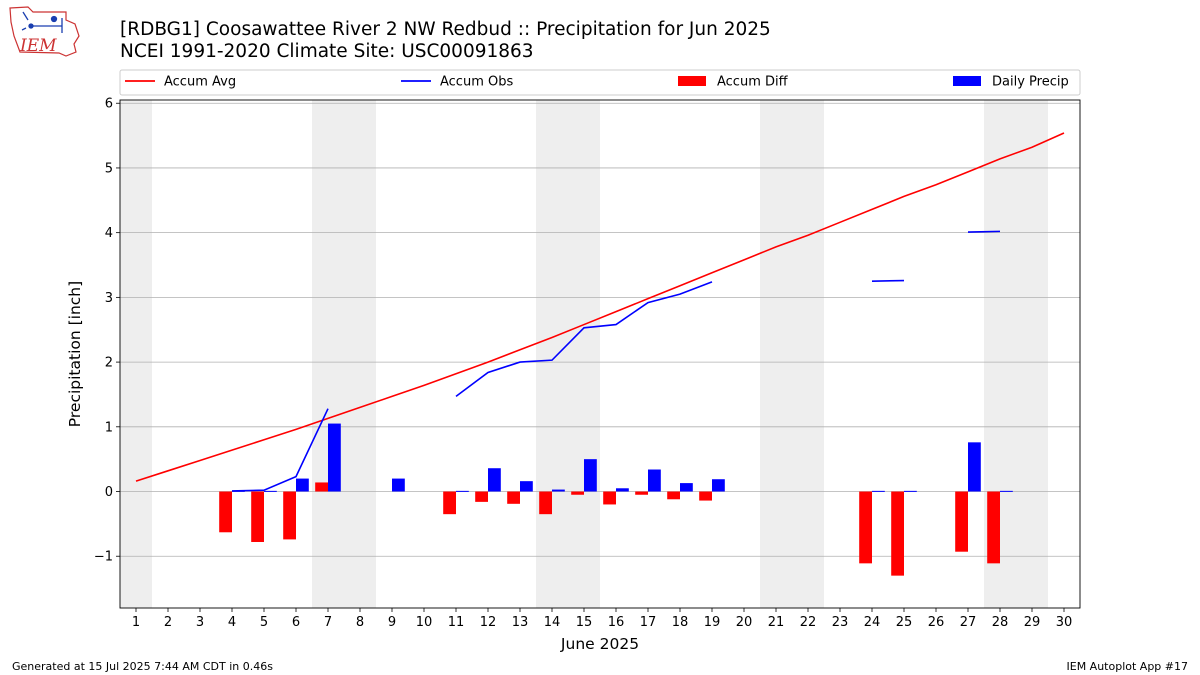 The width and height of the screenshot is (1200, 675). Describe the element at coordinates (520, 622) in the screenshot. I see `x-tick-label: 13` at that location.